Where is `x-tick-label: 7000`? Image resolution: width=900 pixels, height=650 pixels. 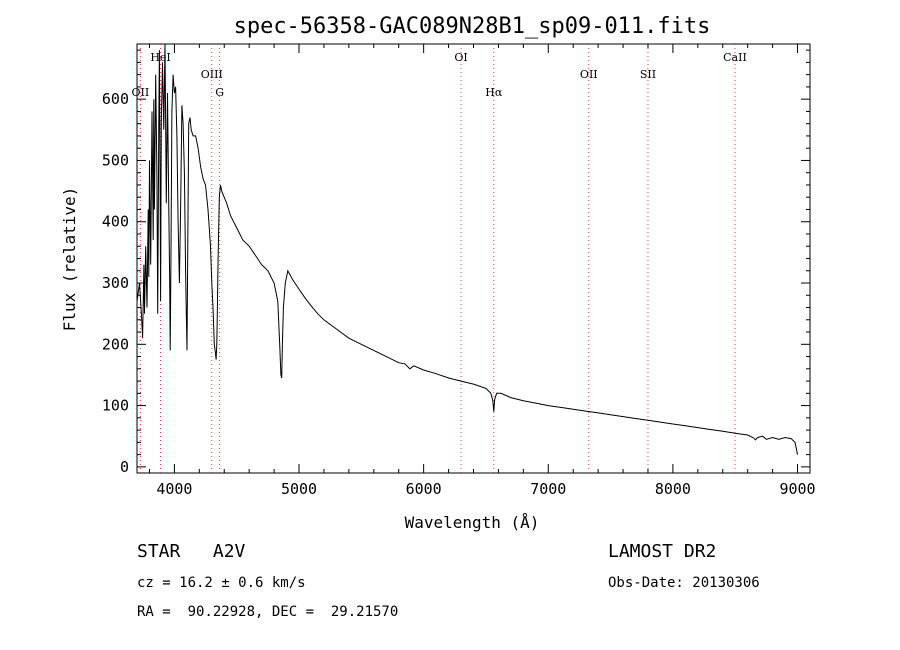
x-tick-label: 7000 is located at coordinates (548, 489).